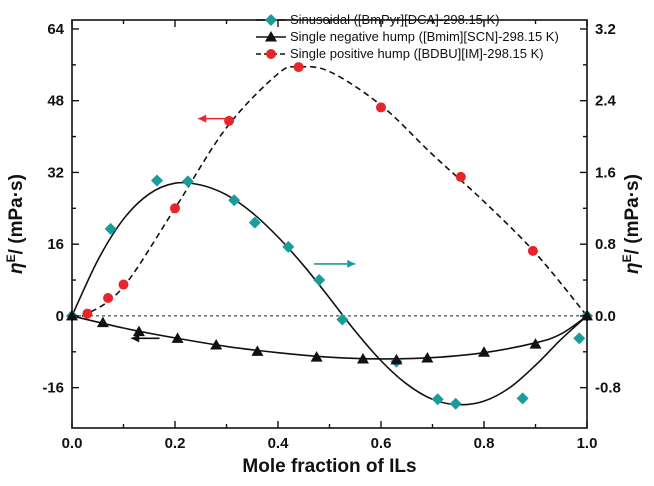 The width and height of the screenshot is (654, 486). Describe the element at coordinates (335, 263) in the screenshot. I see `teal-arrow-right` at that location.